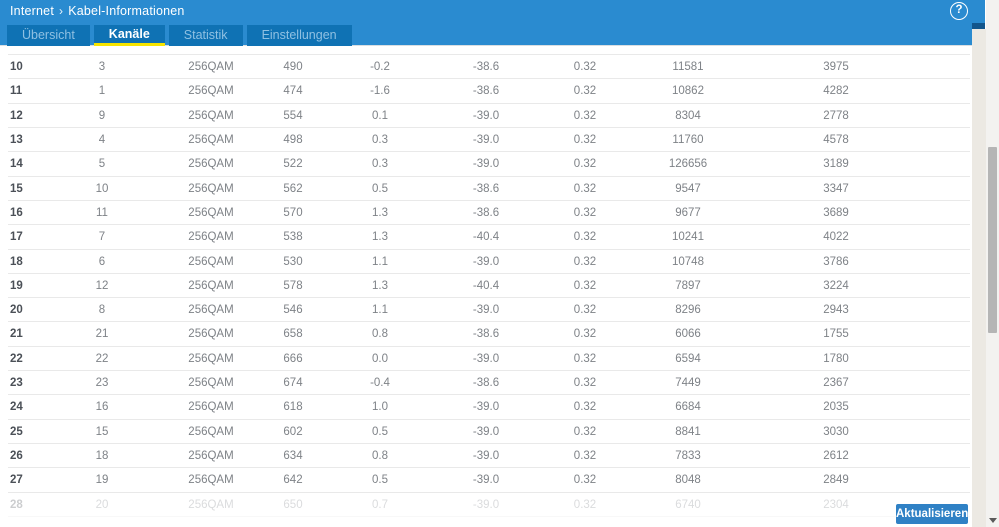 The width and height of the screenshot is (999, 527). Describe the element at coordinates (16, 67) in the screenshot. I see `table-cell: 10` at that location.